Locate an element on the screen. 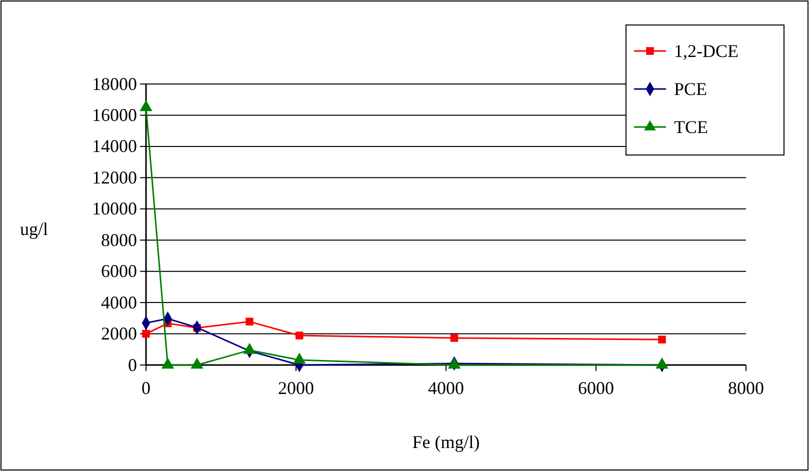 The width and height of the screenshot is (810, 471). x-tick-label: 8000 is located at coordinates (746, 388).